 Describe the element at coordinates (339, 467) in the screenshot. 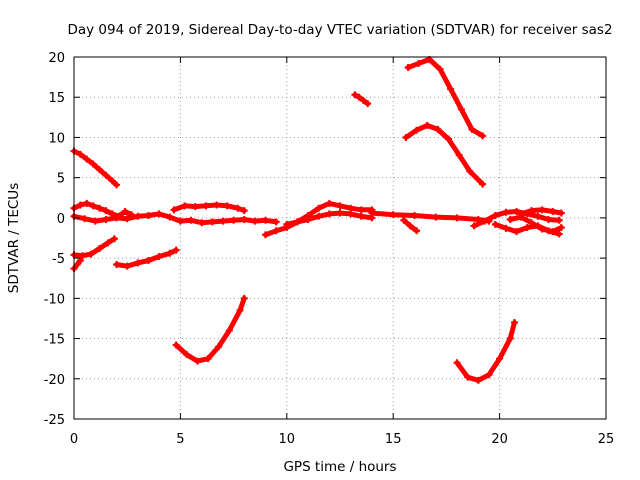

I see `x-axis-label: GPS time / hours` at that location.